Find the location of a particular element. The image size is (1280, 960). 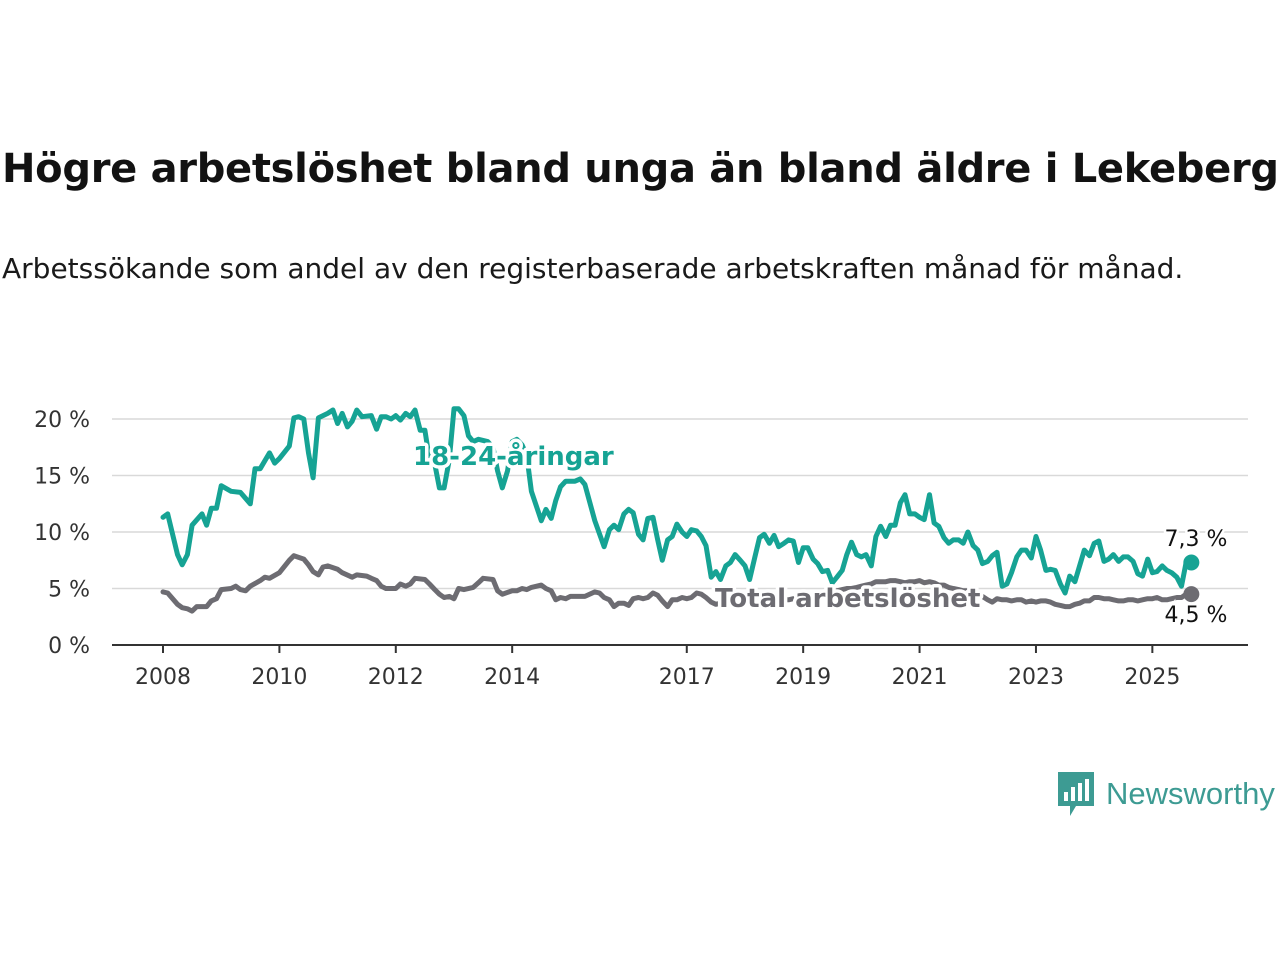

end-value-label-youth: 7,3 % is located at coordinates (1196, 539).